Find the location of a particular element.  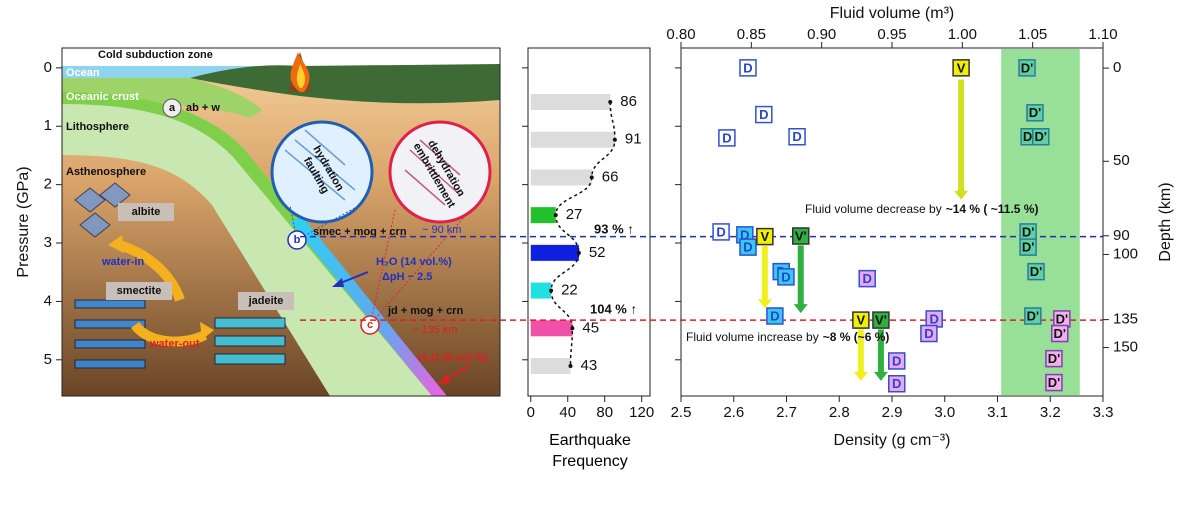

marker-label: V is located at coordinates (861, 320).